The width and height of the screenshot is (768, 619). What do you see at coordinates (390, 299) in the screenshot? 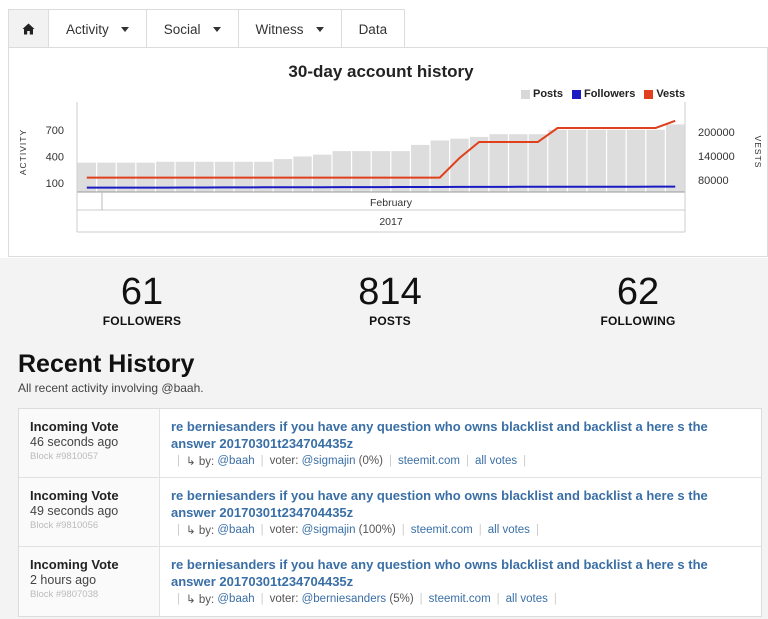
I see `stat-posts: 814 POSTS` at bounding box center [390, 299].